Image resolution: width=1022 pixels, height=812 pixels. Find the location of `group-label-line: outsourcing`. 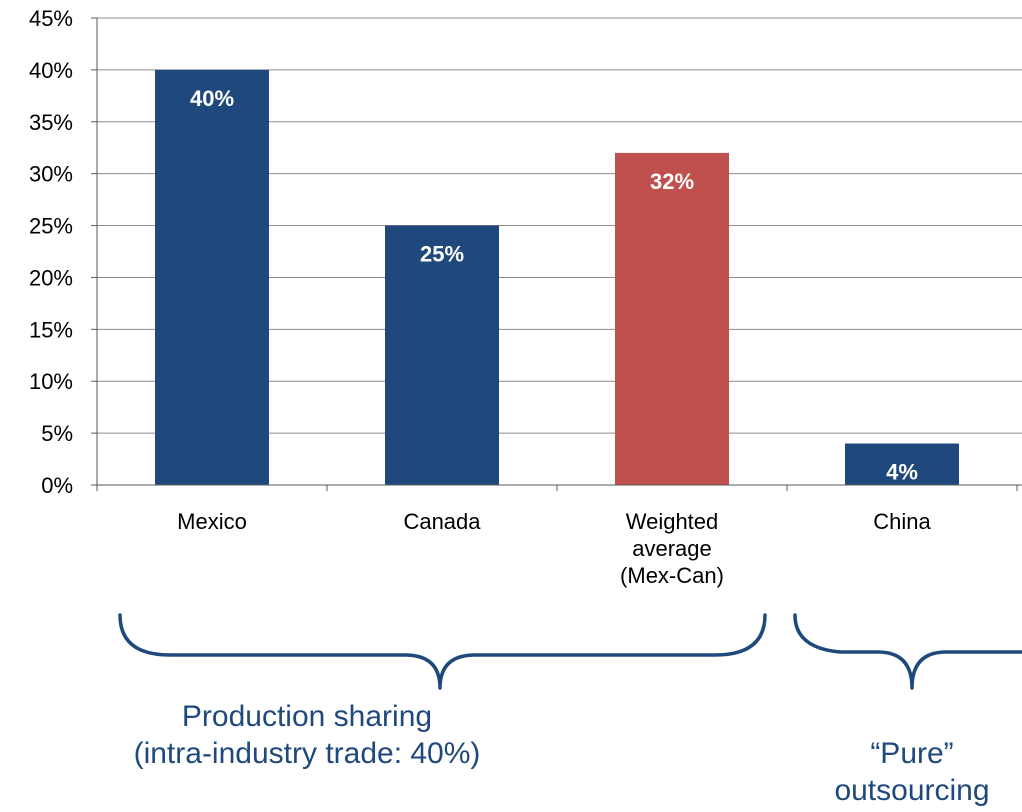

group-label-line: outsourcing is located at coordinates (911, 790).